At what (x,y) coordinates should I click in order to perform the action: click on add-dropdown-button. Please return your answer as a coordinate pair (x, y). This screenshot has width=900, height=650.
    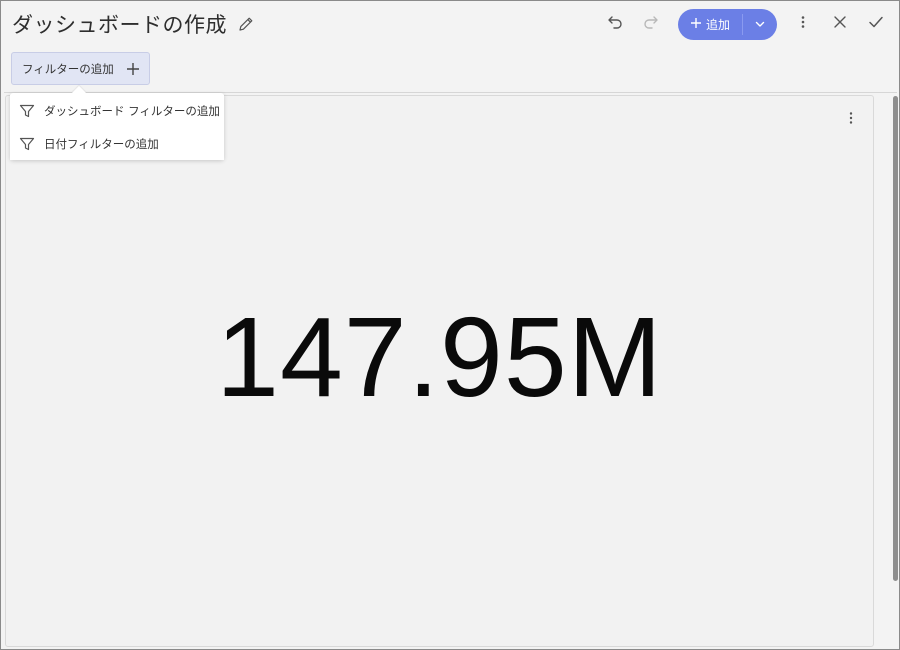
    Looking at the image, I should click on (760, 24).